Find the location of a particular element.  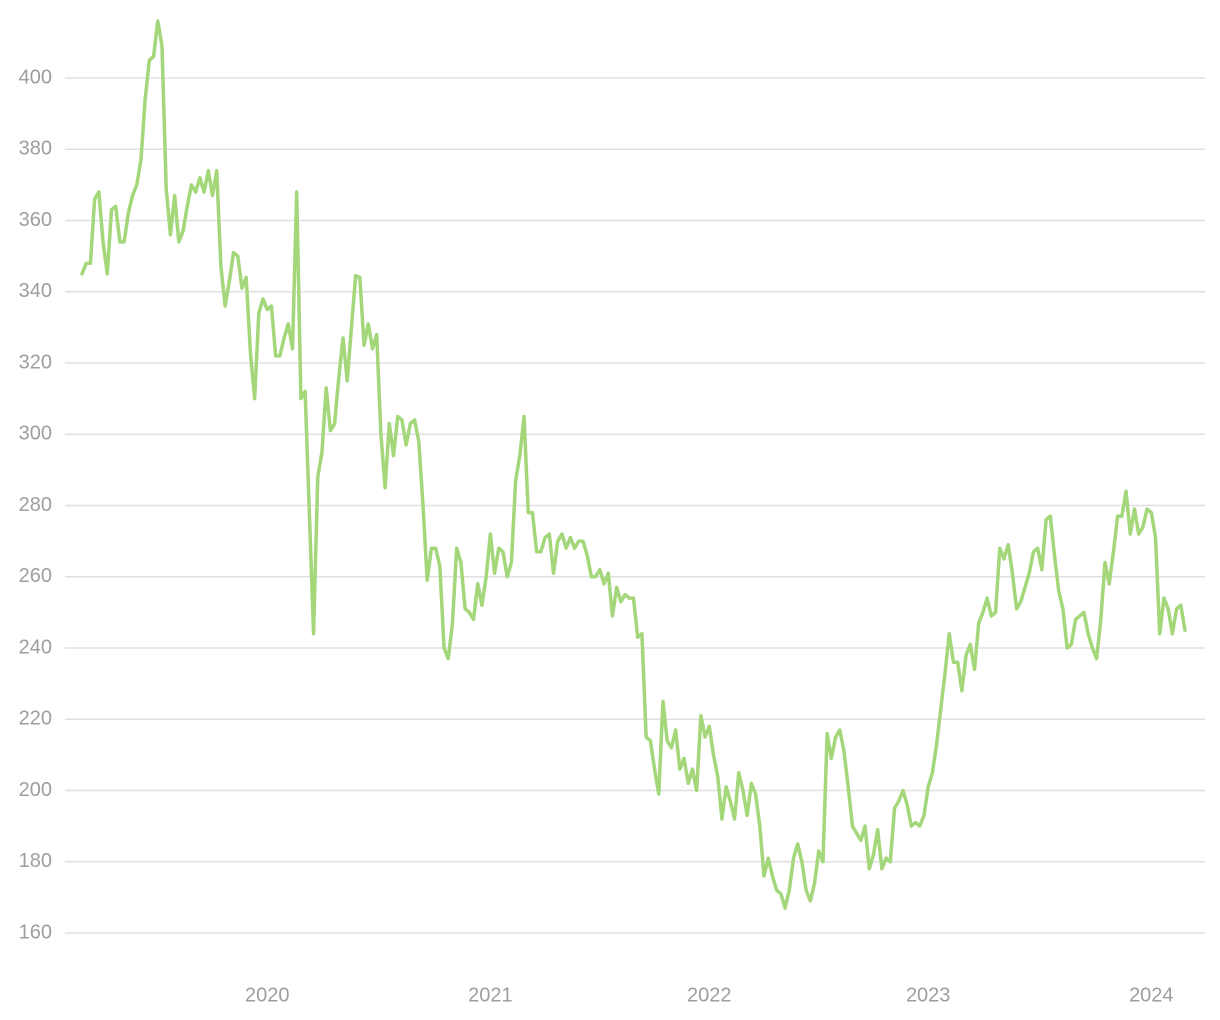

y-tick-label: 280 is located at coordinates (35, 505).